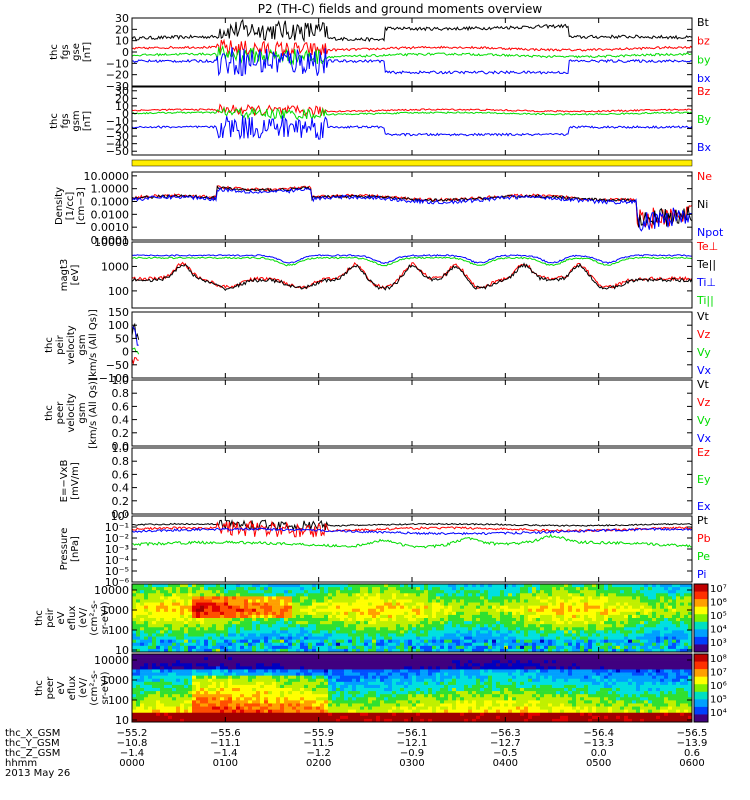  What do you see at coordinates (704, 370) in the screenshot?
I see `legend-Vx: Vx` at bounding box center [704, 370].